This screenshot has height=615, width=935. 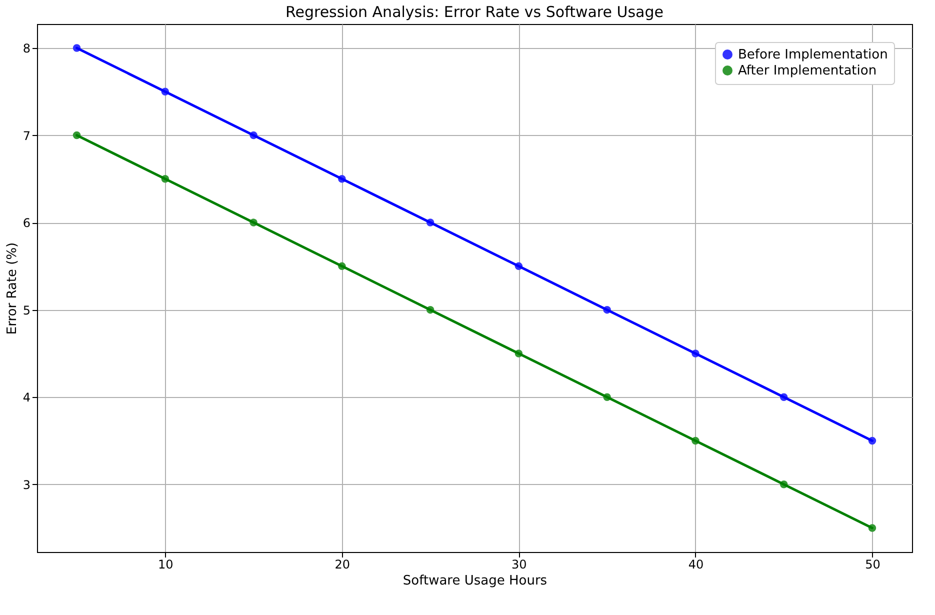 I want to click on y-tick-label: 3, so click(x=26, y=485).